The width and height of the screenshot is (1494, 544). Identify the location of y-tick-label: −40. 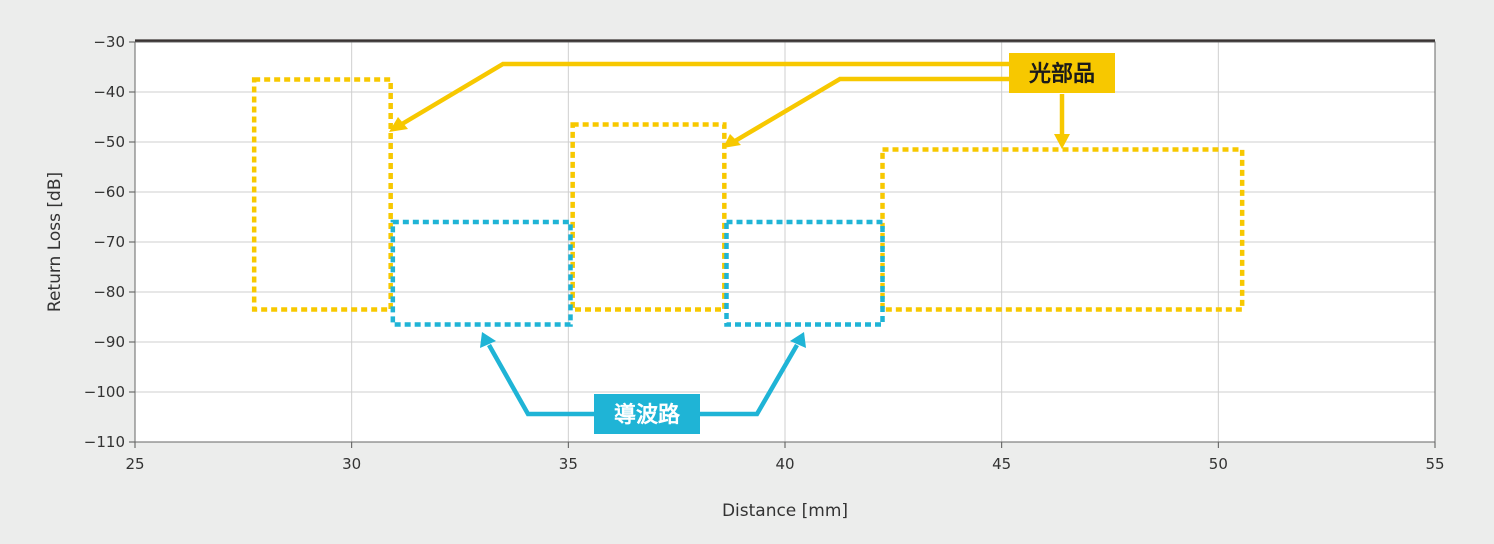
(109, 92).